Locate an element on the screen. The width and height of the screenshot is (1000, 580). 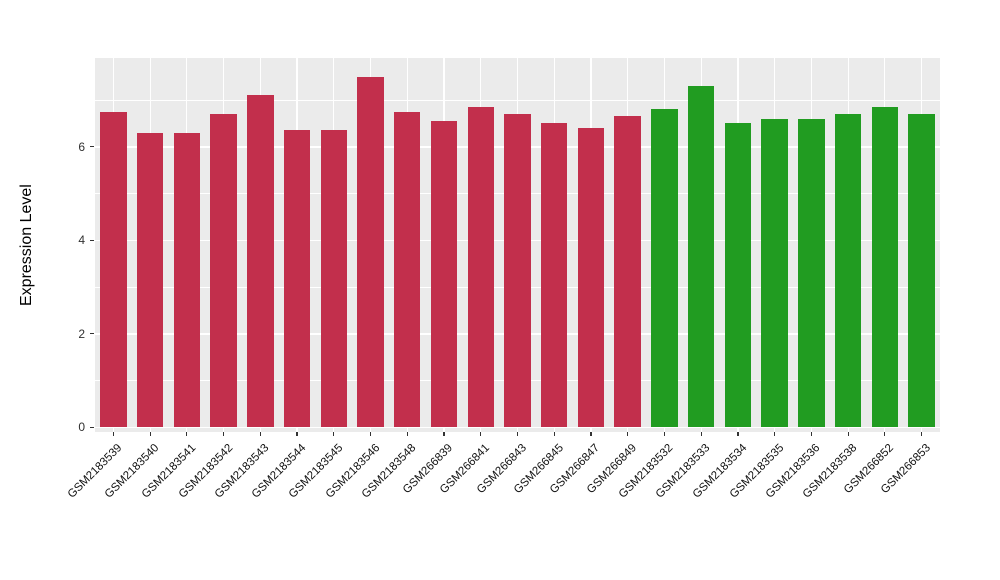
bar-GSM2183541 is located at coordinates (187, 280).